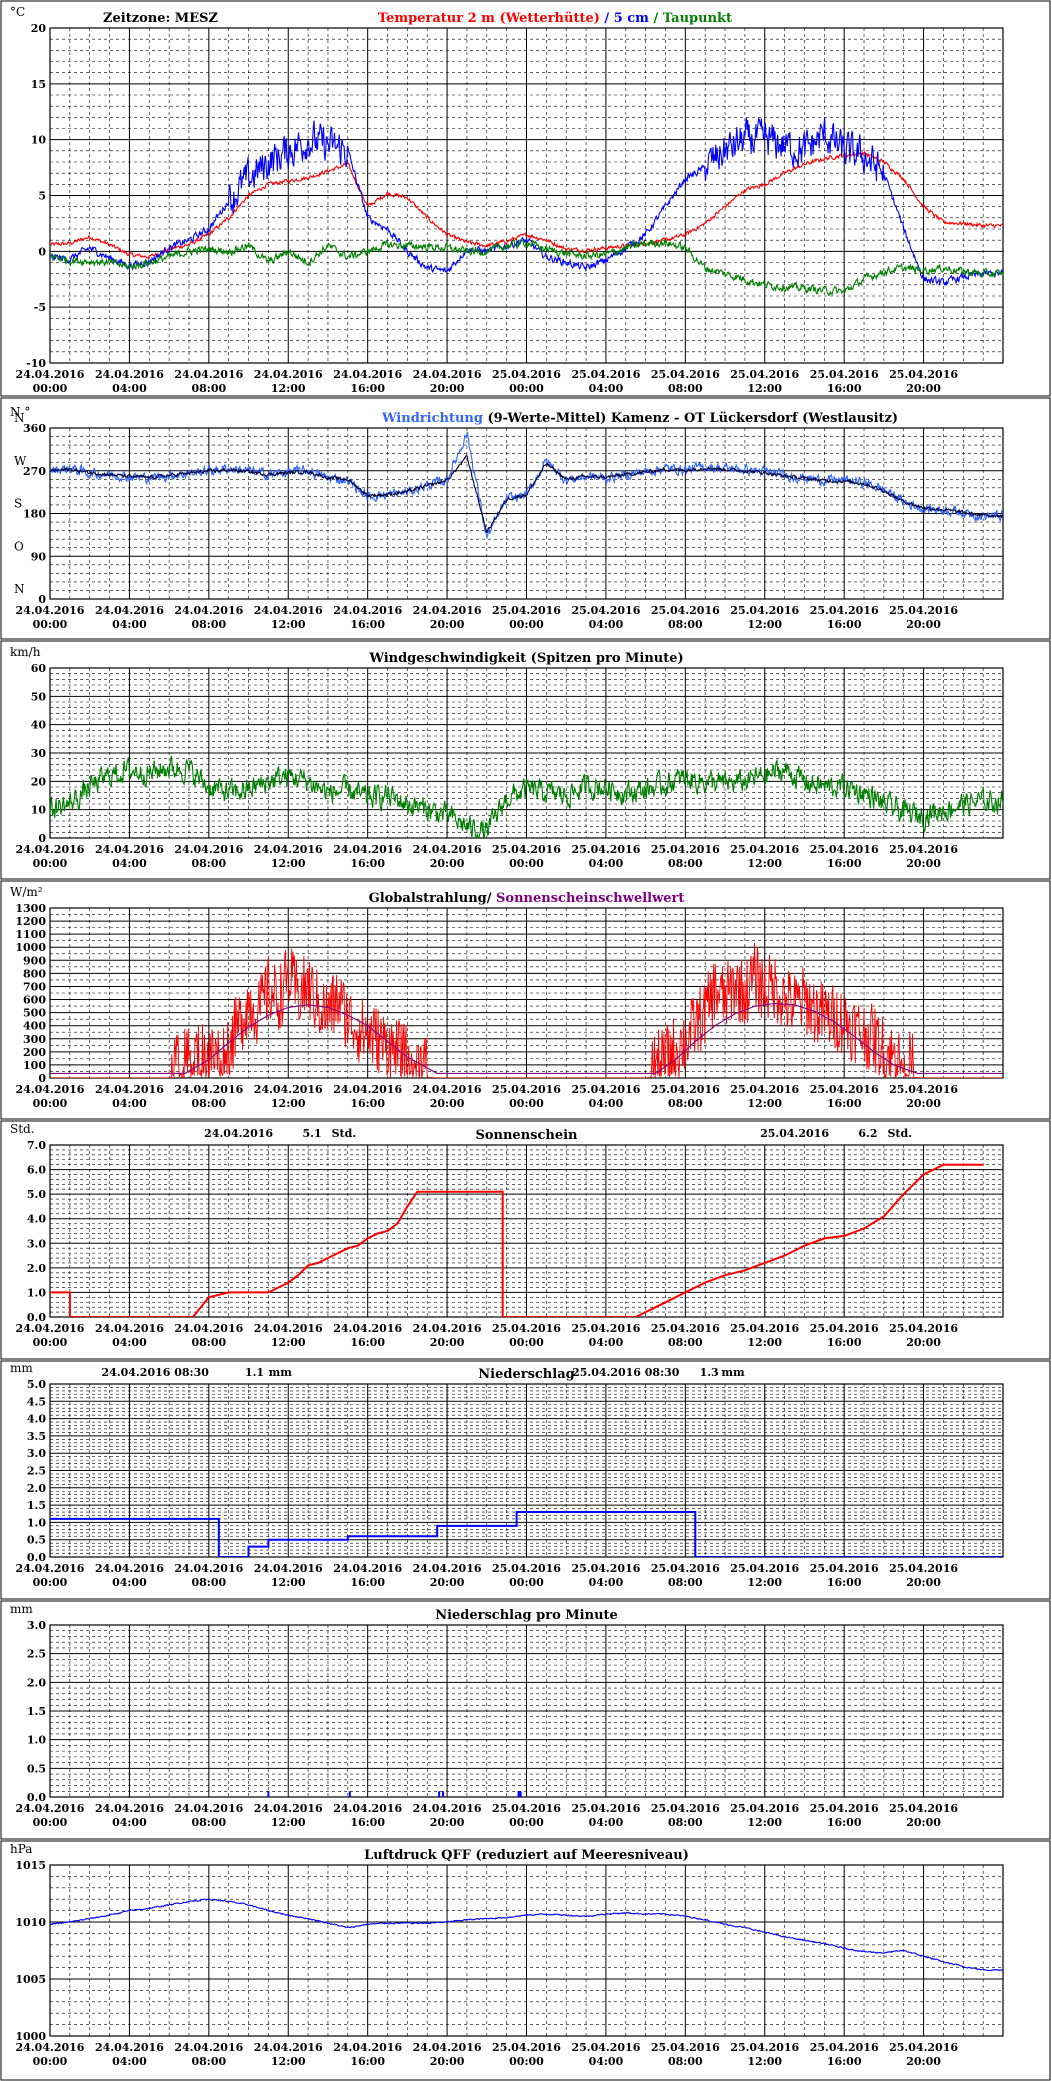 The height and width of the screenshot is (2081, 1052). I want to click on y-tick-label: 15, so click(38, 84).